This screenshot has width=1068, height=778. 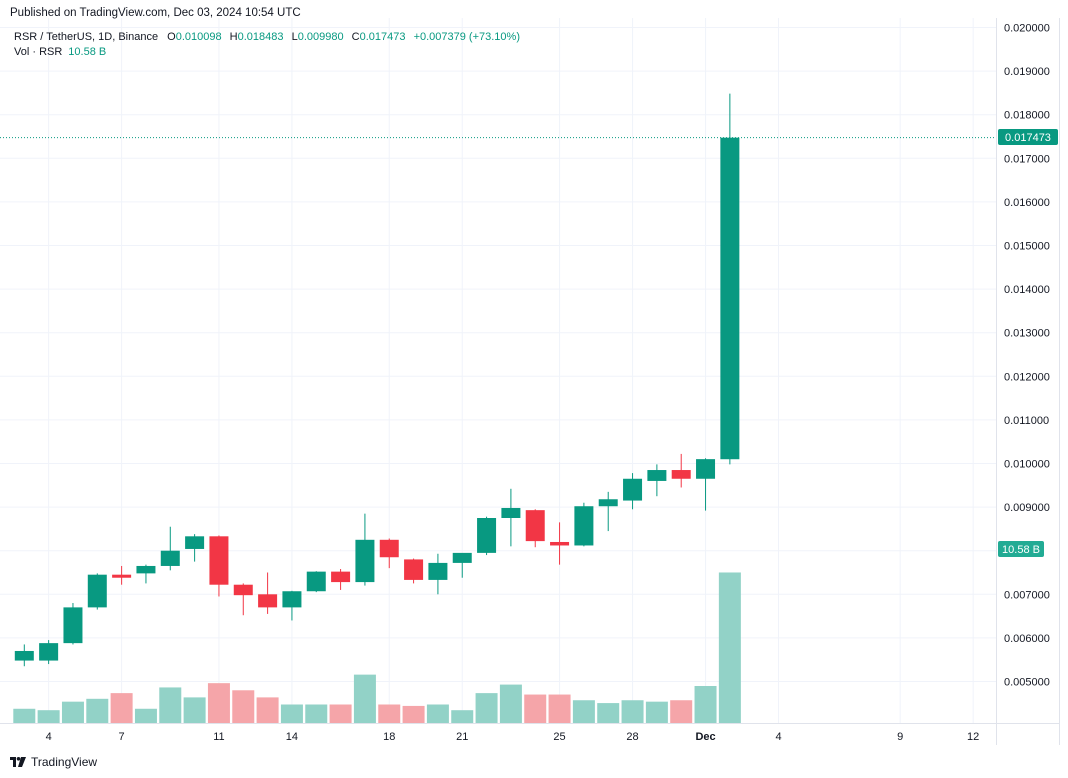 I want to click on y-tick-label: 0.016000, so click(x=1027, y=203).